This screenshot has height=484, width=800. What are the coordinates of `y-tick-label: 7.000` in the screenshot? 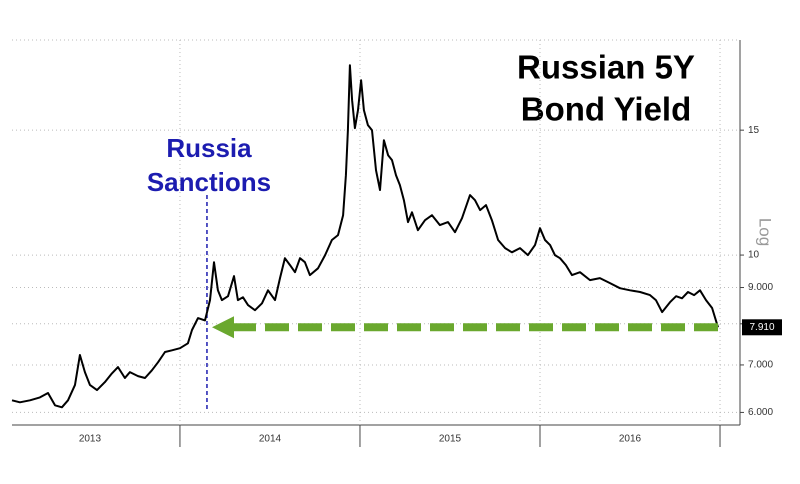 It's located at (760, 365).